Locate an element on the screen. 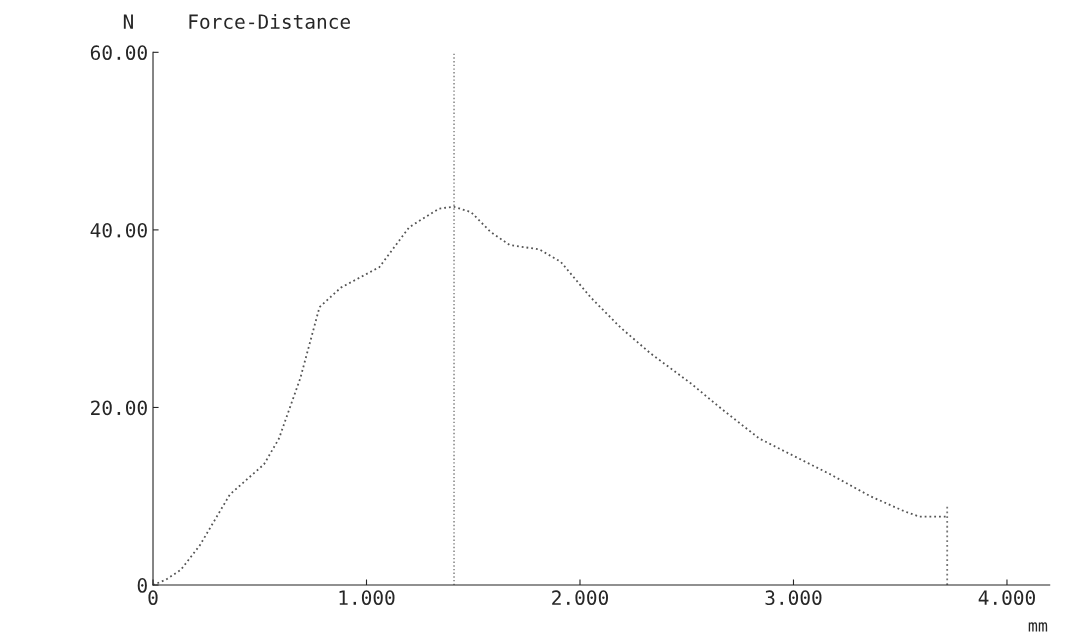 This screenshot has width=1070, height=638. x-tick-label: 2.000 is located at coordinates (580, 598).